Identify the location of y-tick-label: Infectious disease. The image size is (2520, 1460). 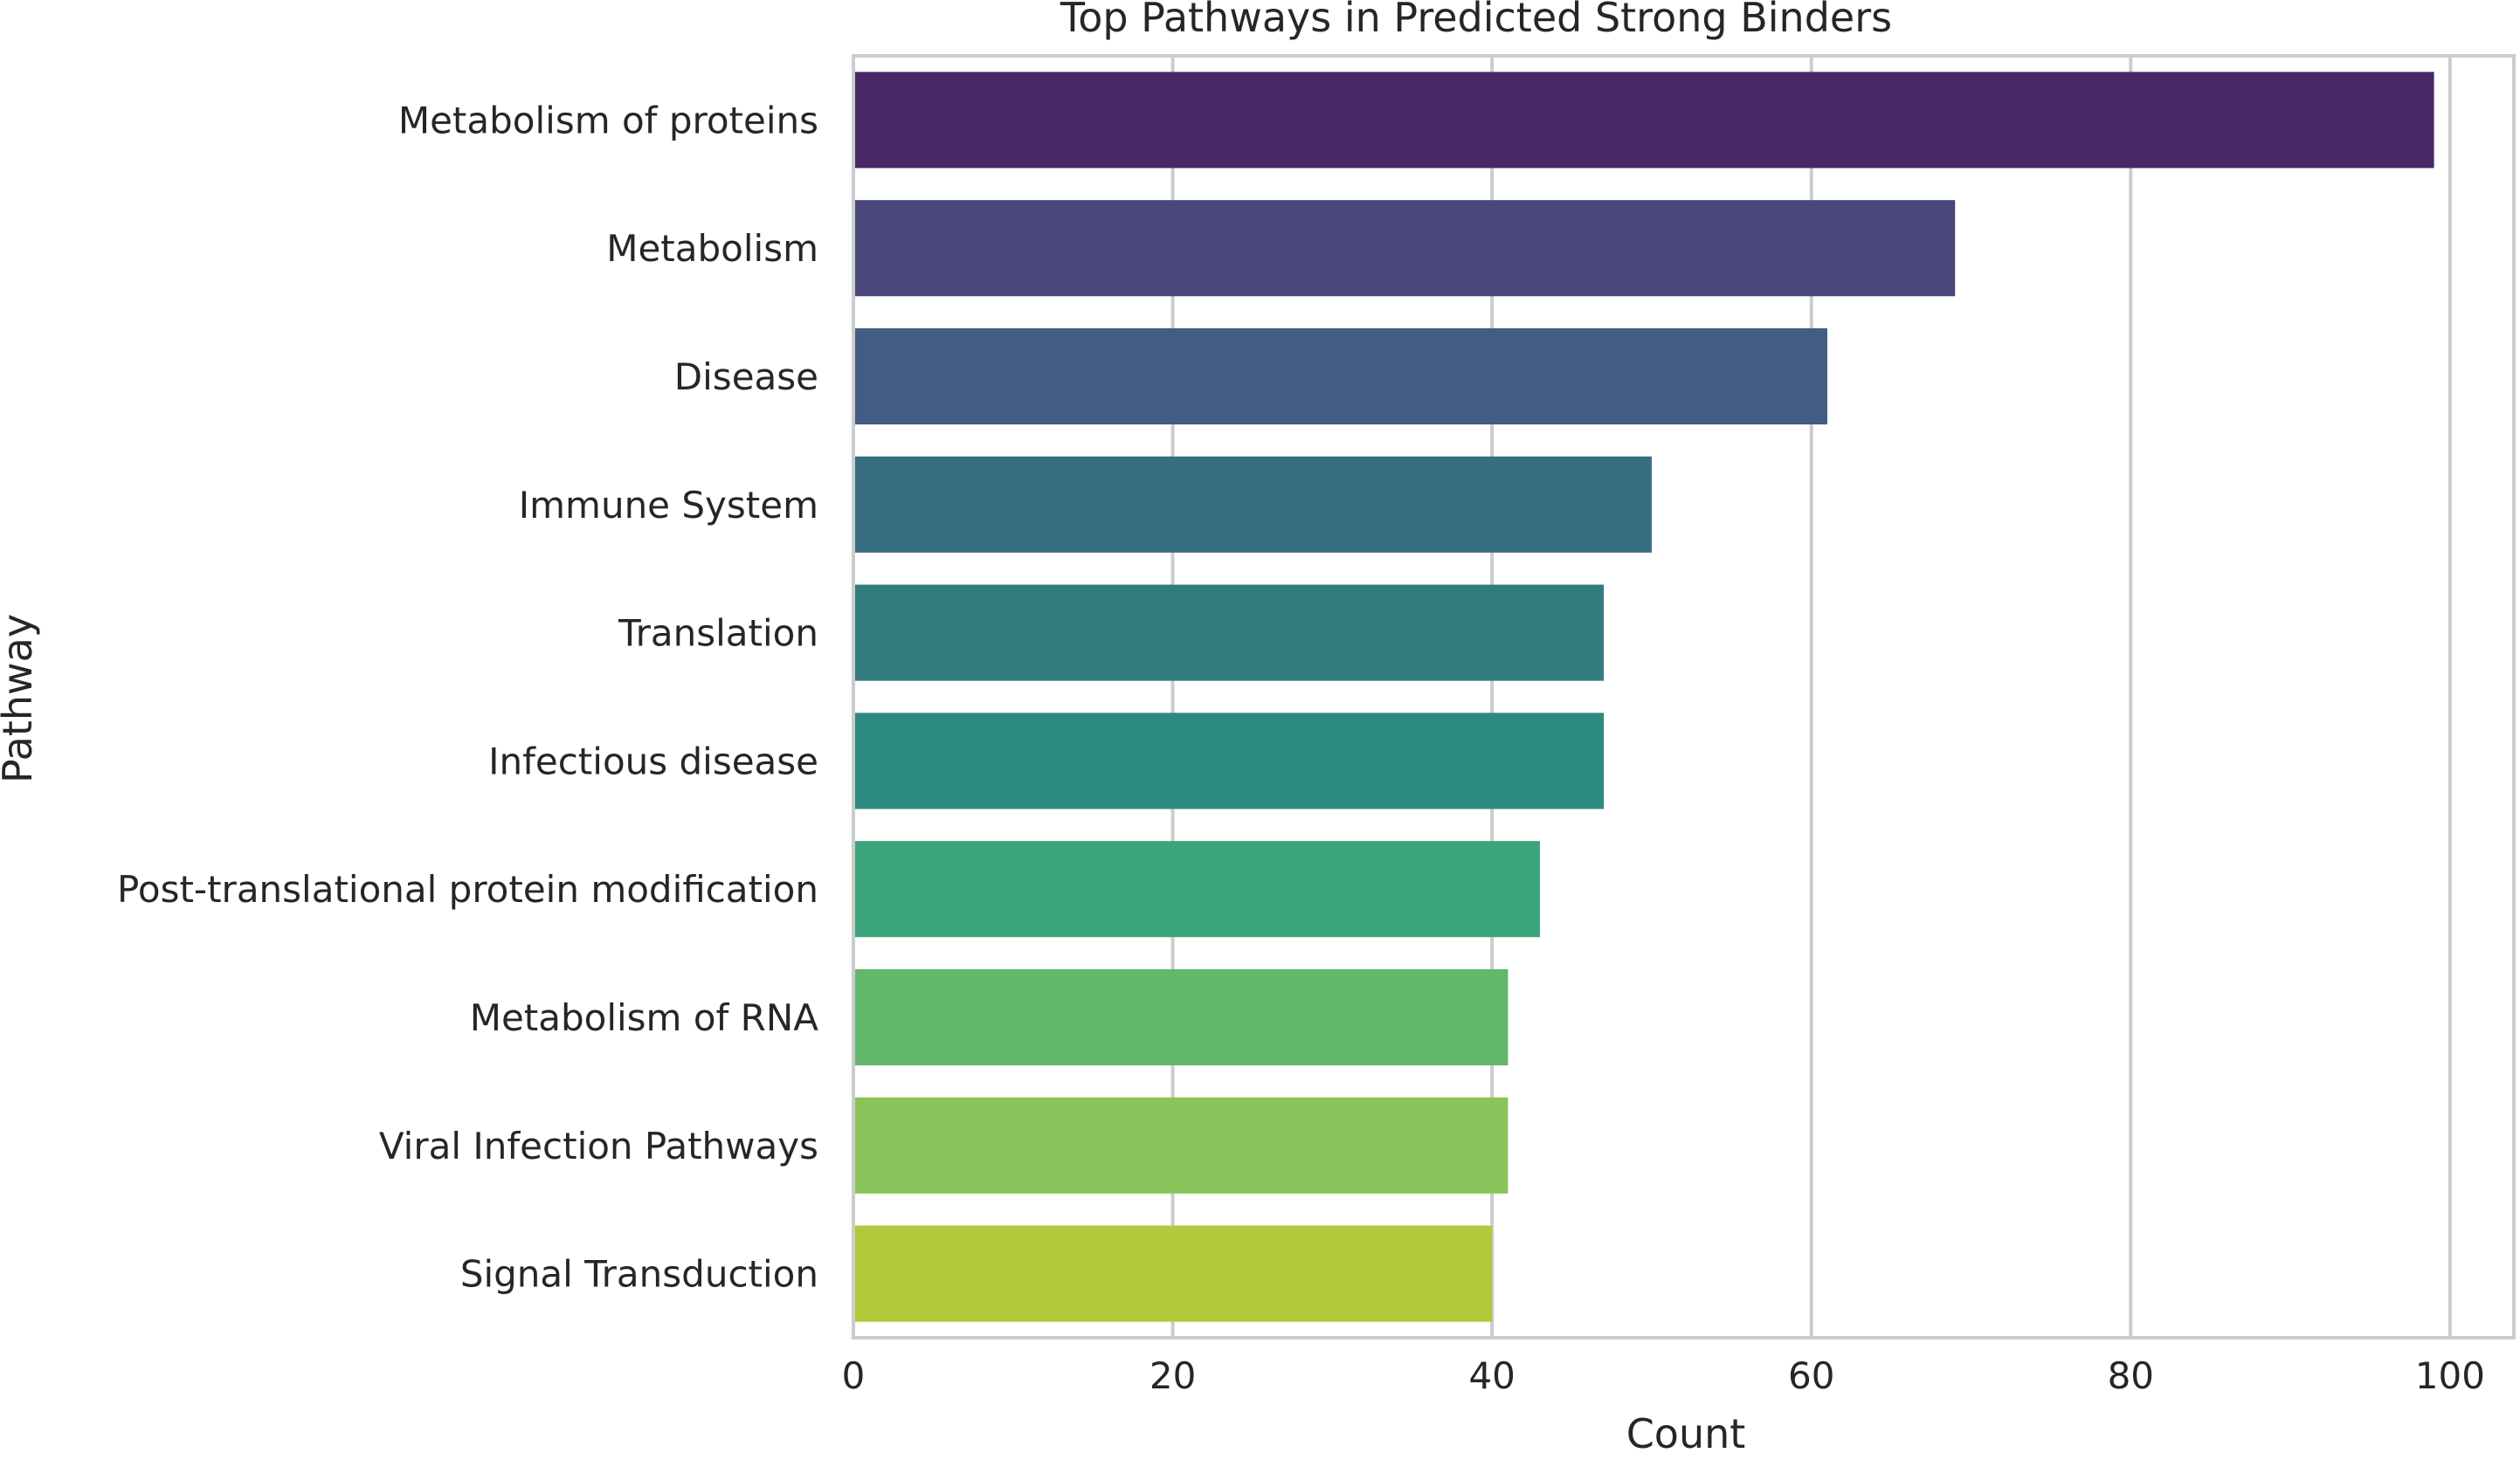
(653, 761).